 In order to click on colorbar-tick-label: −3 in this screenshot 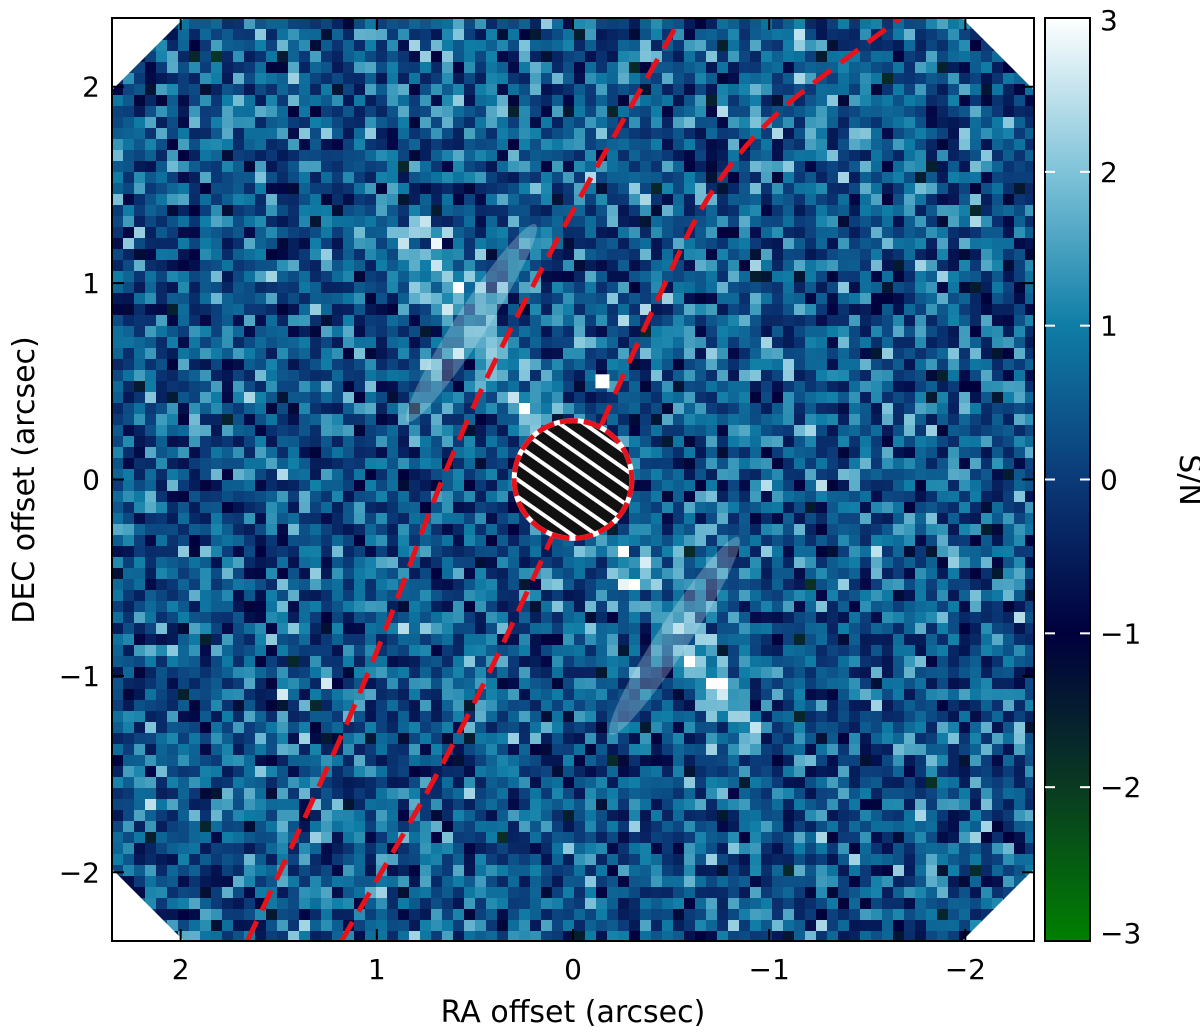, I will do `click(1120, 933)`.